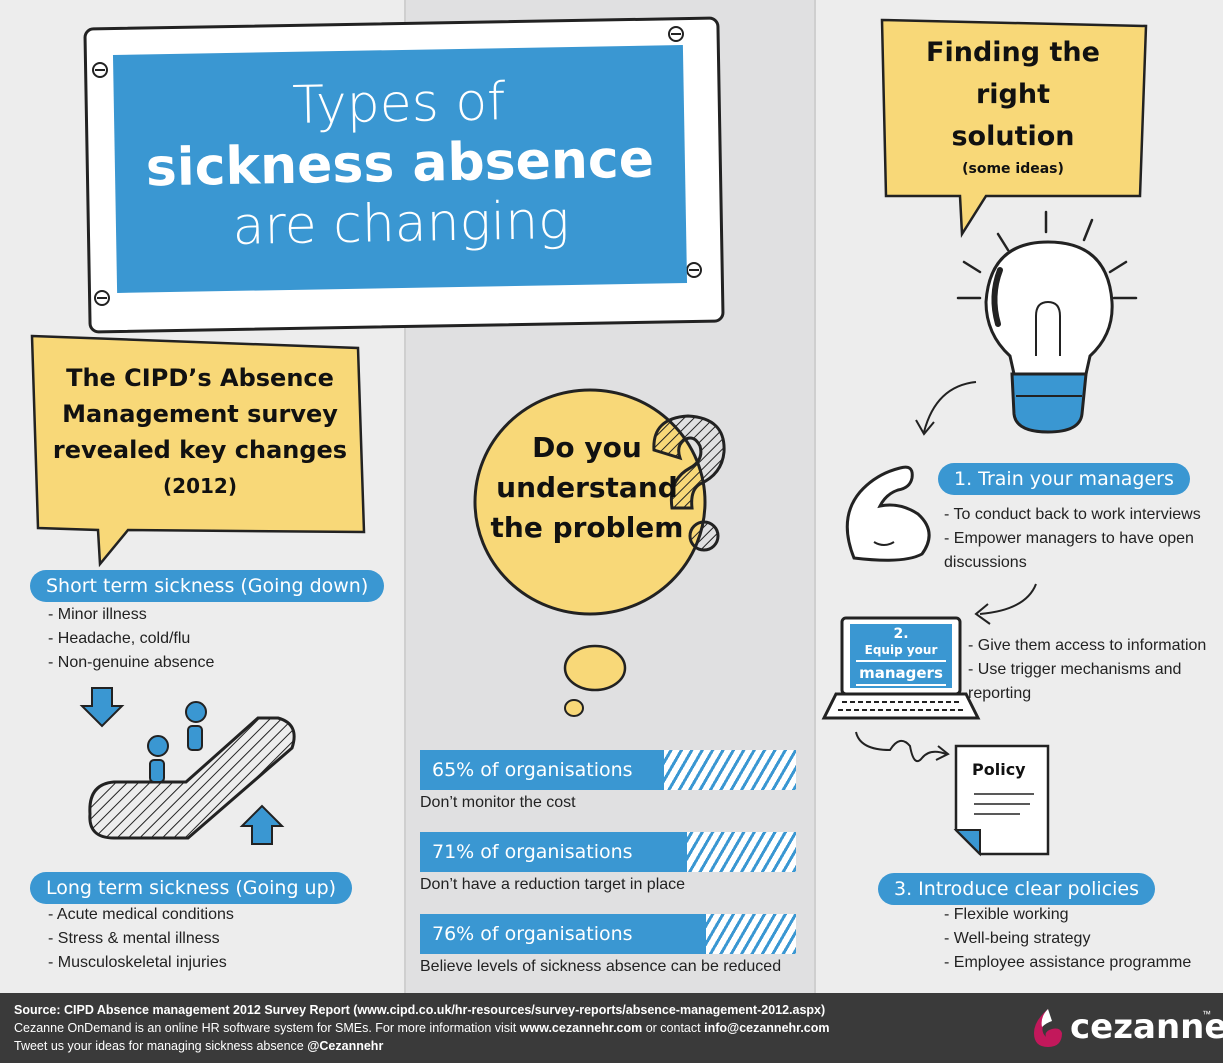  Describe the element at coordinates (141, 963) in the screenshot. I see `list-item: Musculoskeletal injuries` at that location.